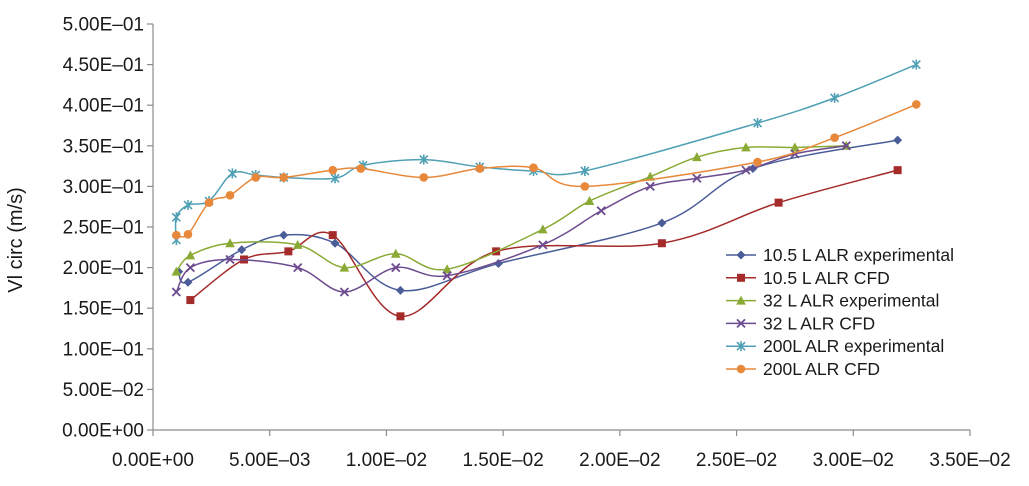 The image size is (1029, 486). What do you see at coordinates (153, 460) in the screenshot?
I see `x-tick-label: 0.00E+00` at bounding box center [153, 460].